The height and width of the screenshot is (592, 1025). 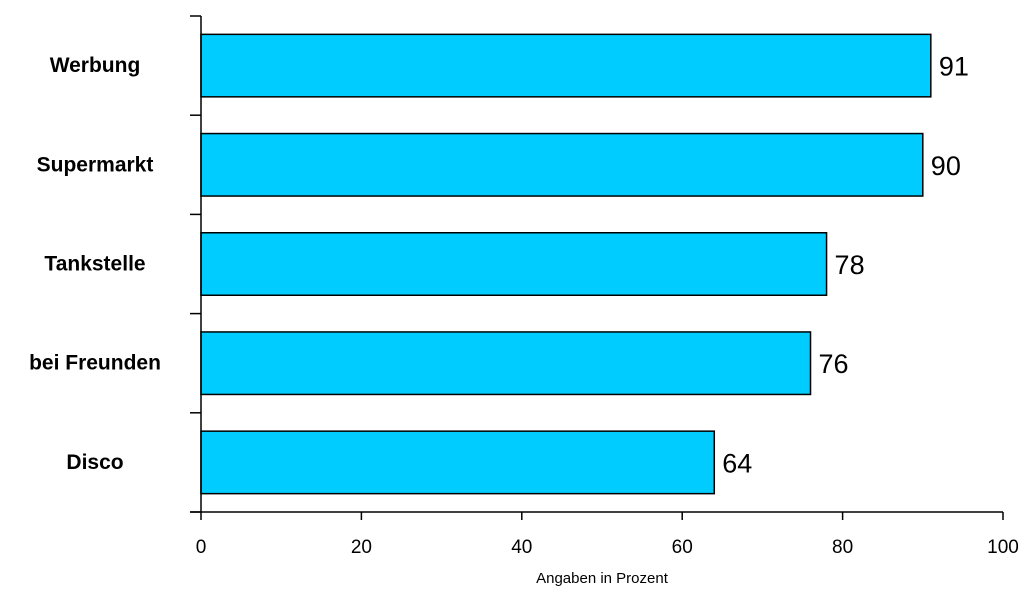 I want to click on bar-bei-freunden, so click(x=506, y=363).